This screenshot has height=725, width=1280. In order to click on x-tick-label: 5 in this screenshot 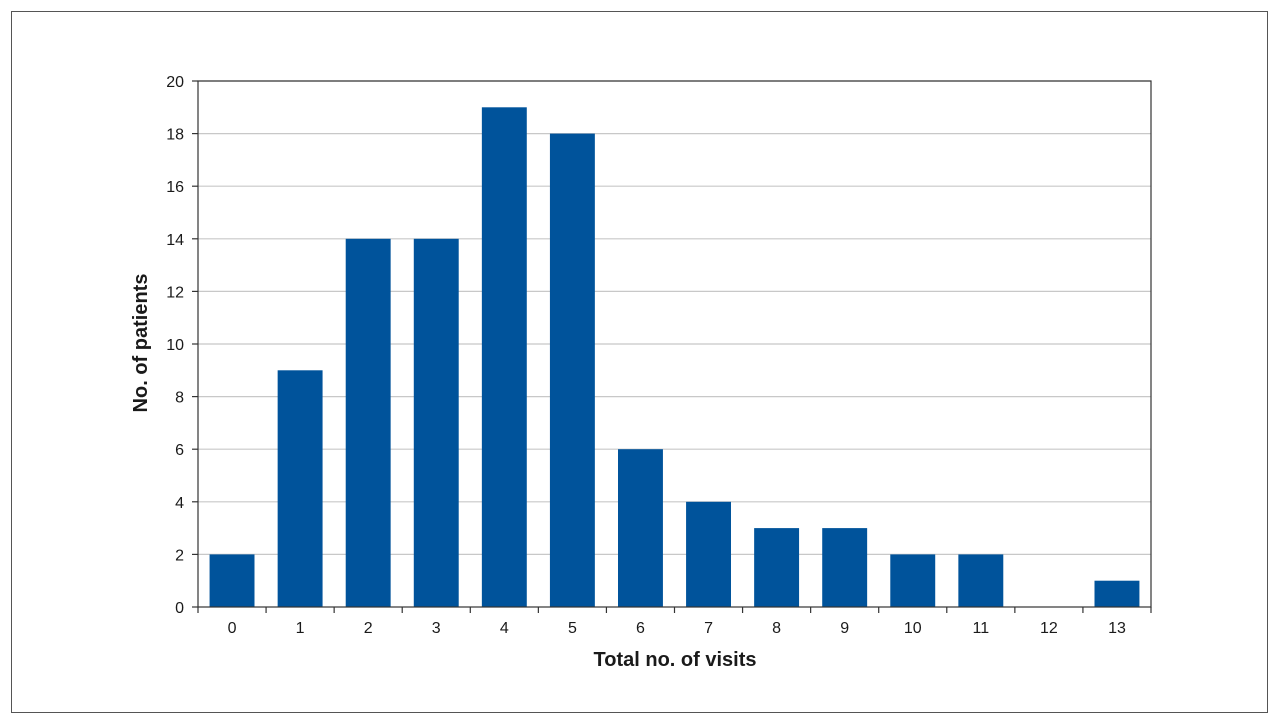, I will do `click(572, 628)`.